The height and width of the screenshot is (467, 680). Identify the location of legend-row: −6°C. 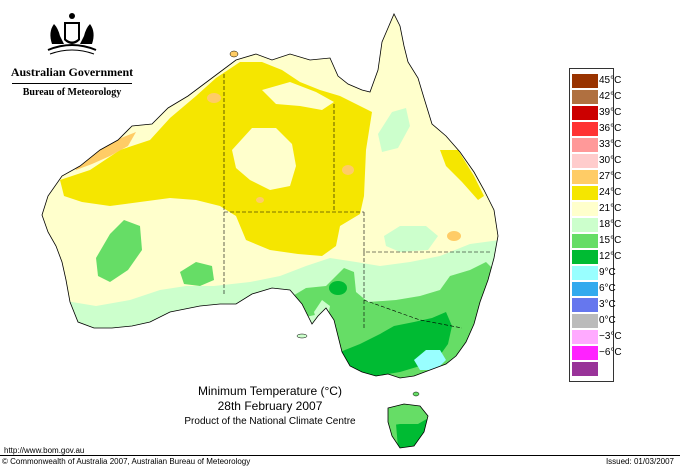
(596, 353).